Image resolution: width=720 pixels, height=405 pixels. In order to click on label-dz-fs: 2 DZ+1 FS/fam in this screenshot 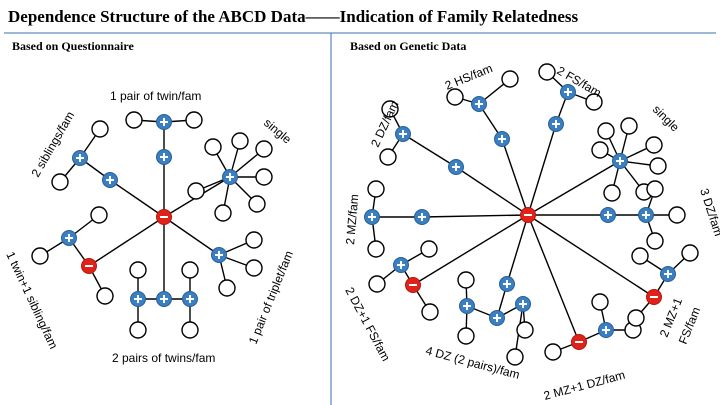, I will do `click(367, 324)`.